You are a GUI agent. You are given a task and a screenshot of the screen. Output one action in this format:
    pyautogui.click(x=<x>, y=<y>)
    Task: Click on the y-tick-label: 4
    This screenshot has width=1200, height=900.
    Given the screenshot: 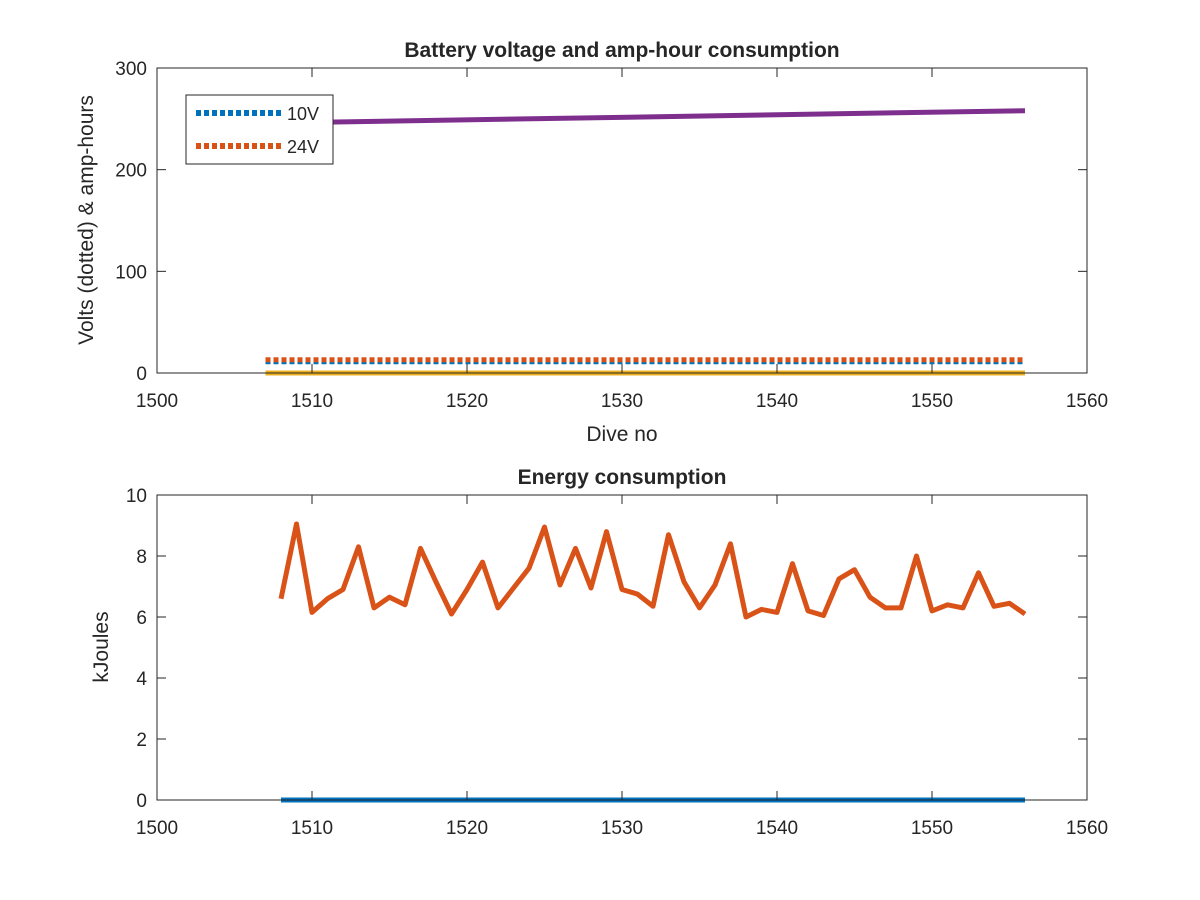 What is the action you would take?
    pyautogui.click(x=141, y=679)
    